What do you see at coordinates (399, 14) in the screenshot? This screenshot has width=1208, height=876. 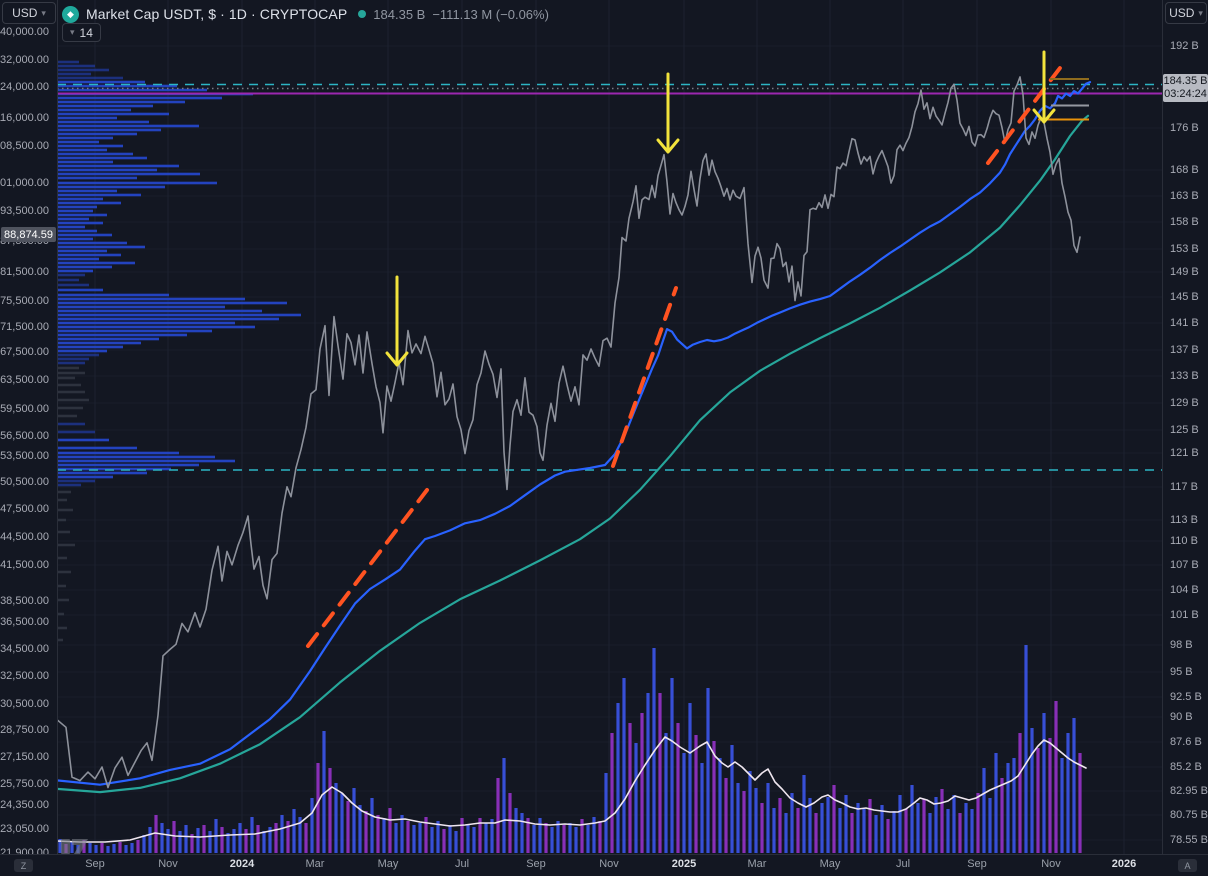 I see `last-value: 184.35 B` at bounding box center [399, 14].